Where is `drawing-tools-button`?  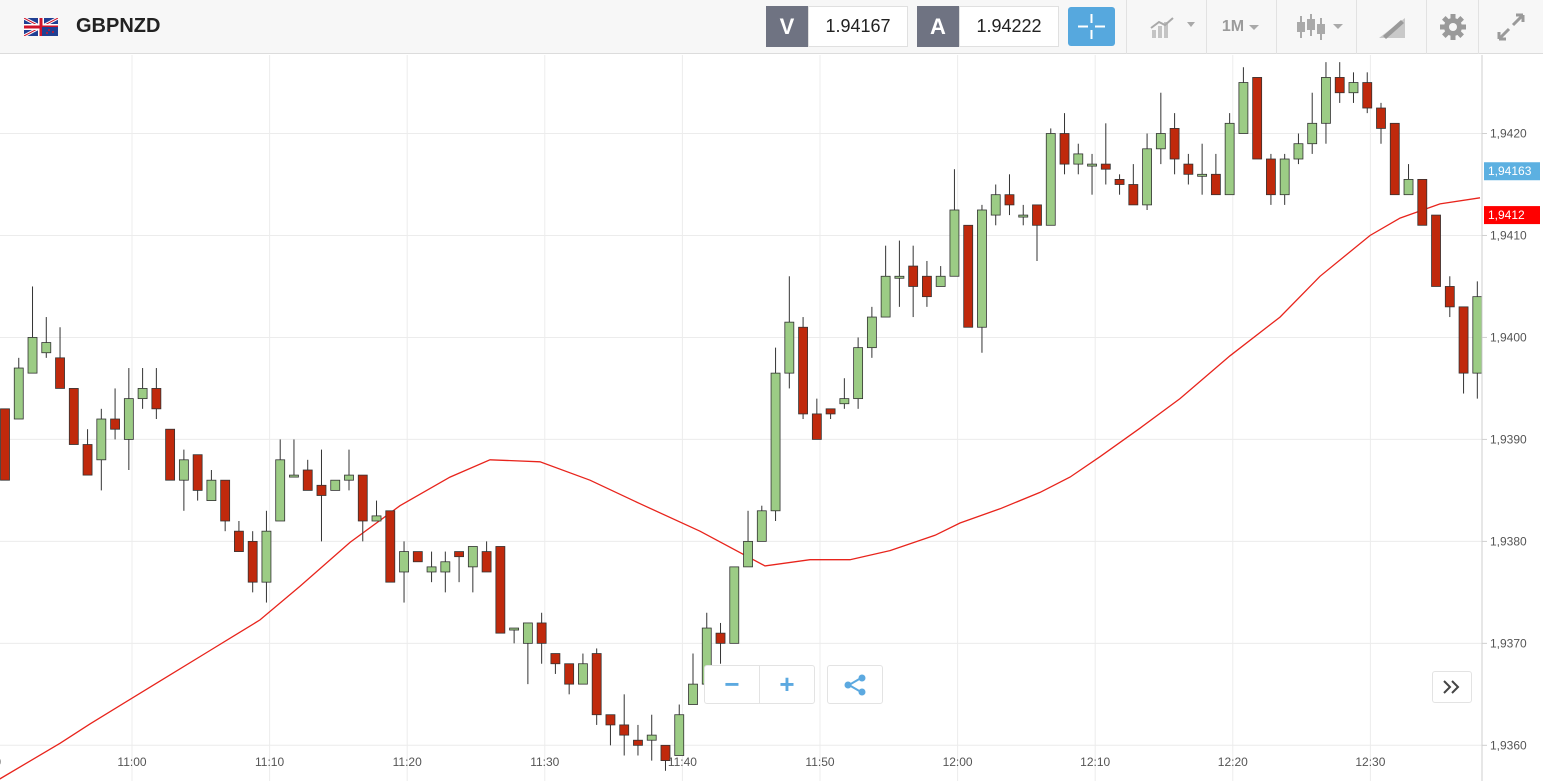 drawing-tools-button is located at coordinates (1391, 27).